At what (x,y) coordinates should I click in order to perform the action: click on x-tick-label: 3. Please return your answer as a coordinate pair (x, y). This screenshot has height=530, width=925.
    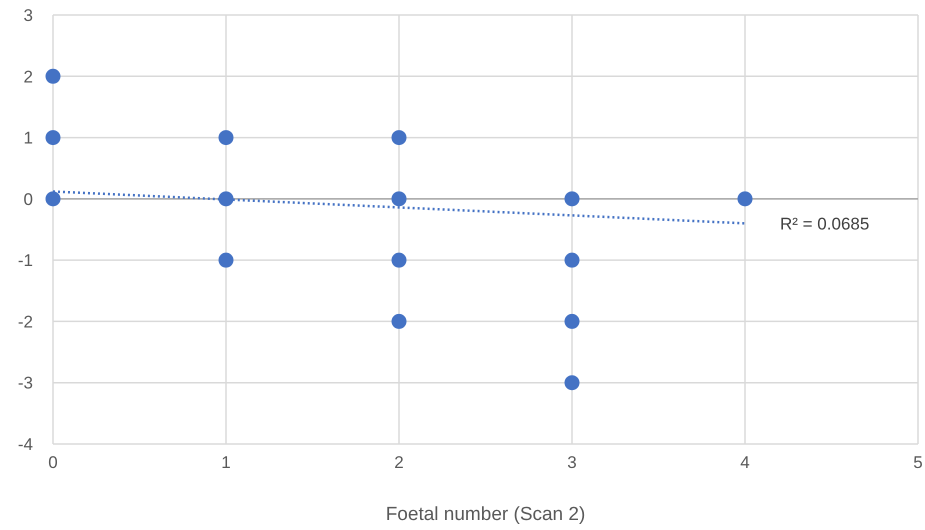
    Looking at the image, I should click on (572, 462).